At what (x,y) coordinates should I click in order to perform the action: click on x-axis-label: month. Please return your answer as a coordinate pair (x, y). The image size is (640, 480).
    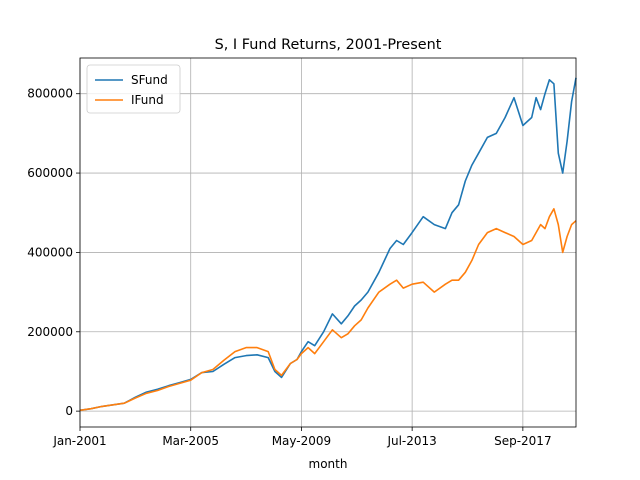
    Looking at the image, I should click on (328, 464).